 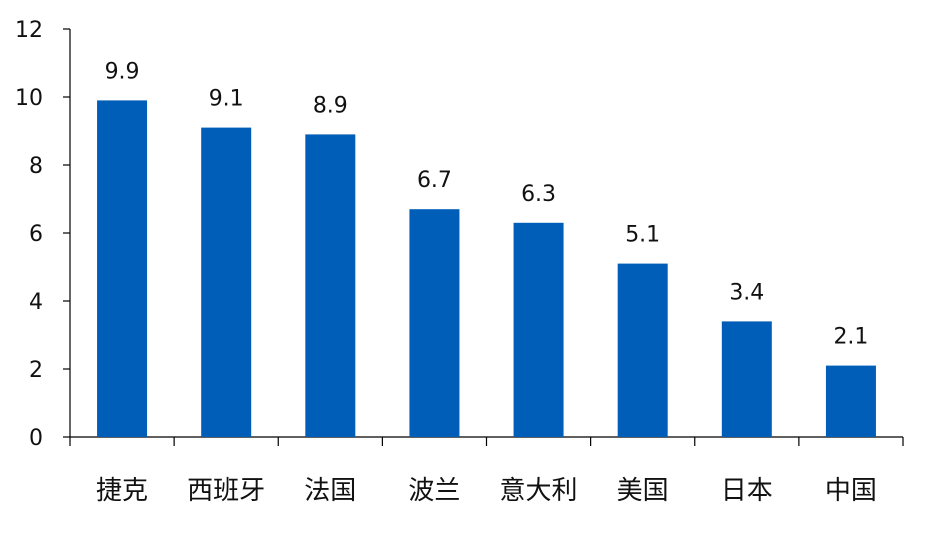 I want to click on x-tick-label: 捷克, so click(x=122, y=491).